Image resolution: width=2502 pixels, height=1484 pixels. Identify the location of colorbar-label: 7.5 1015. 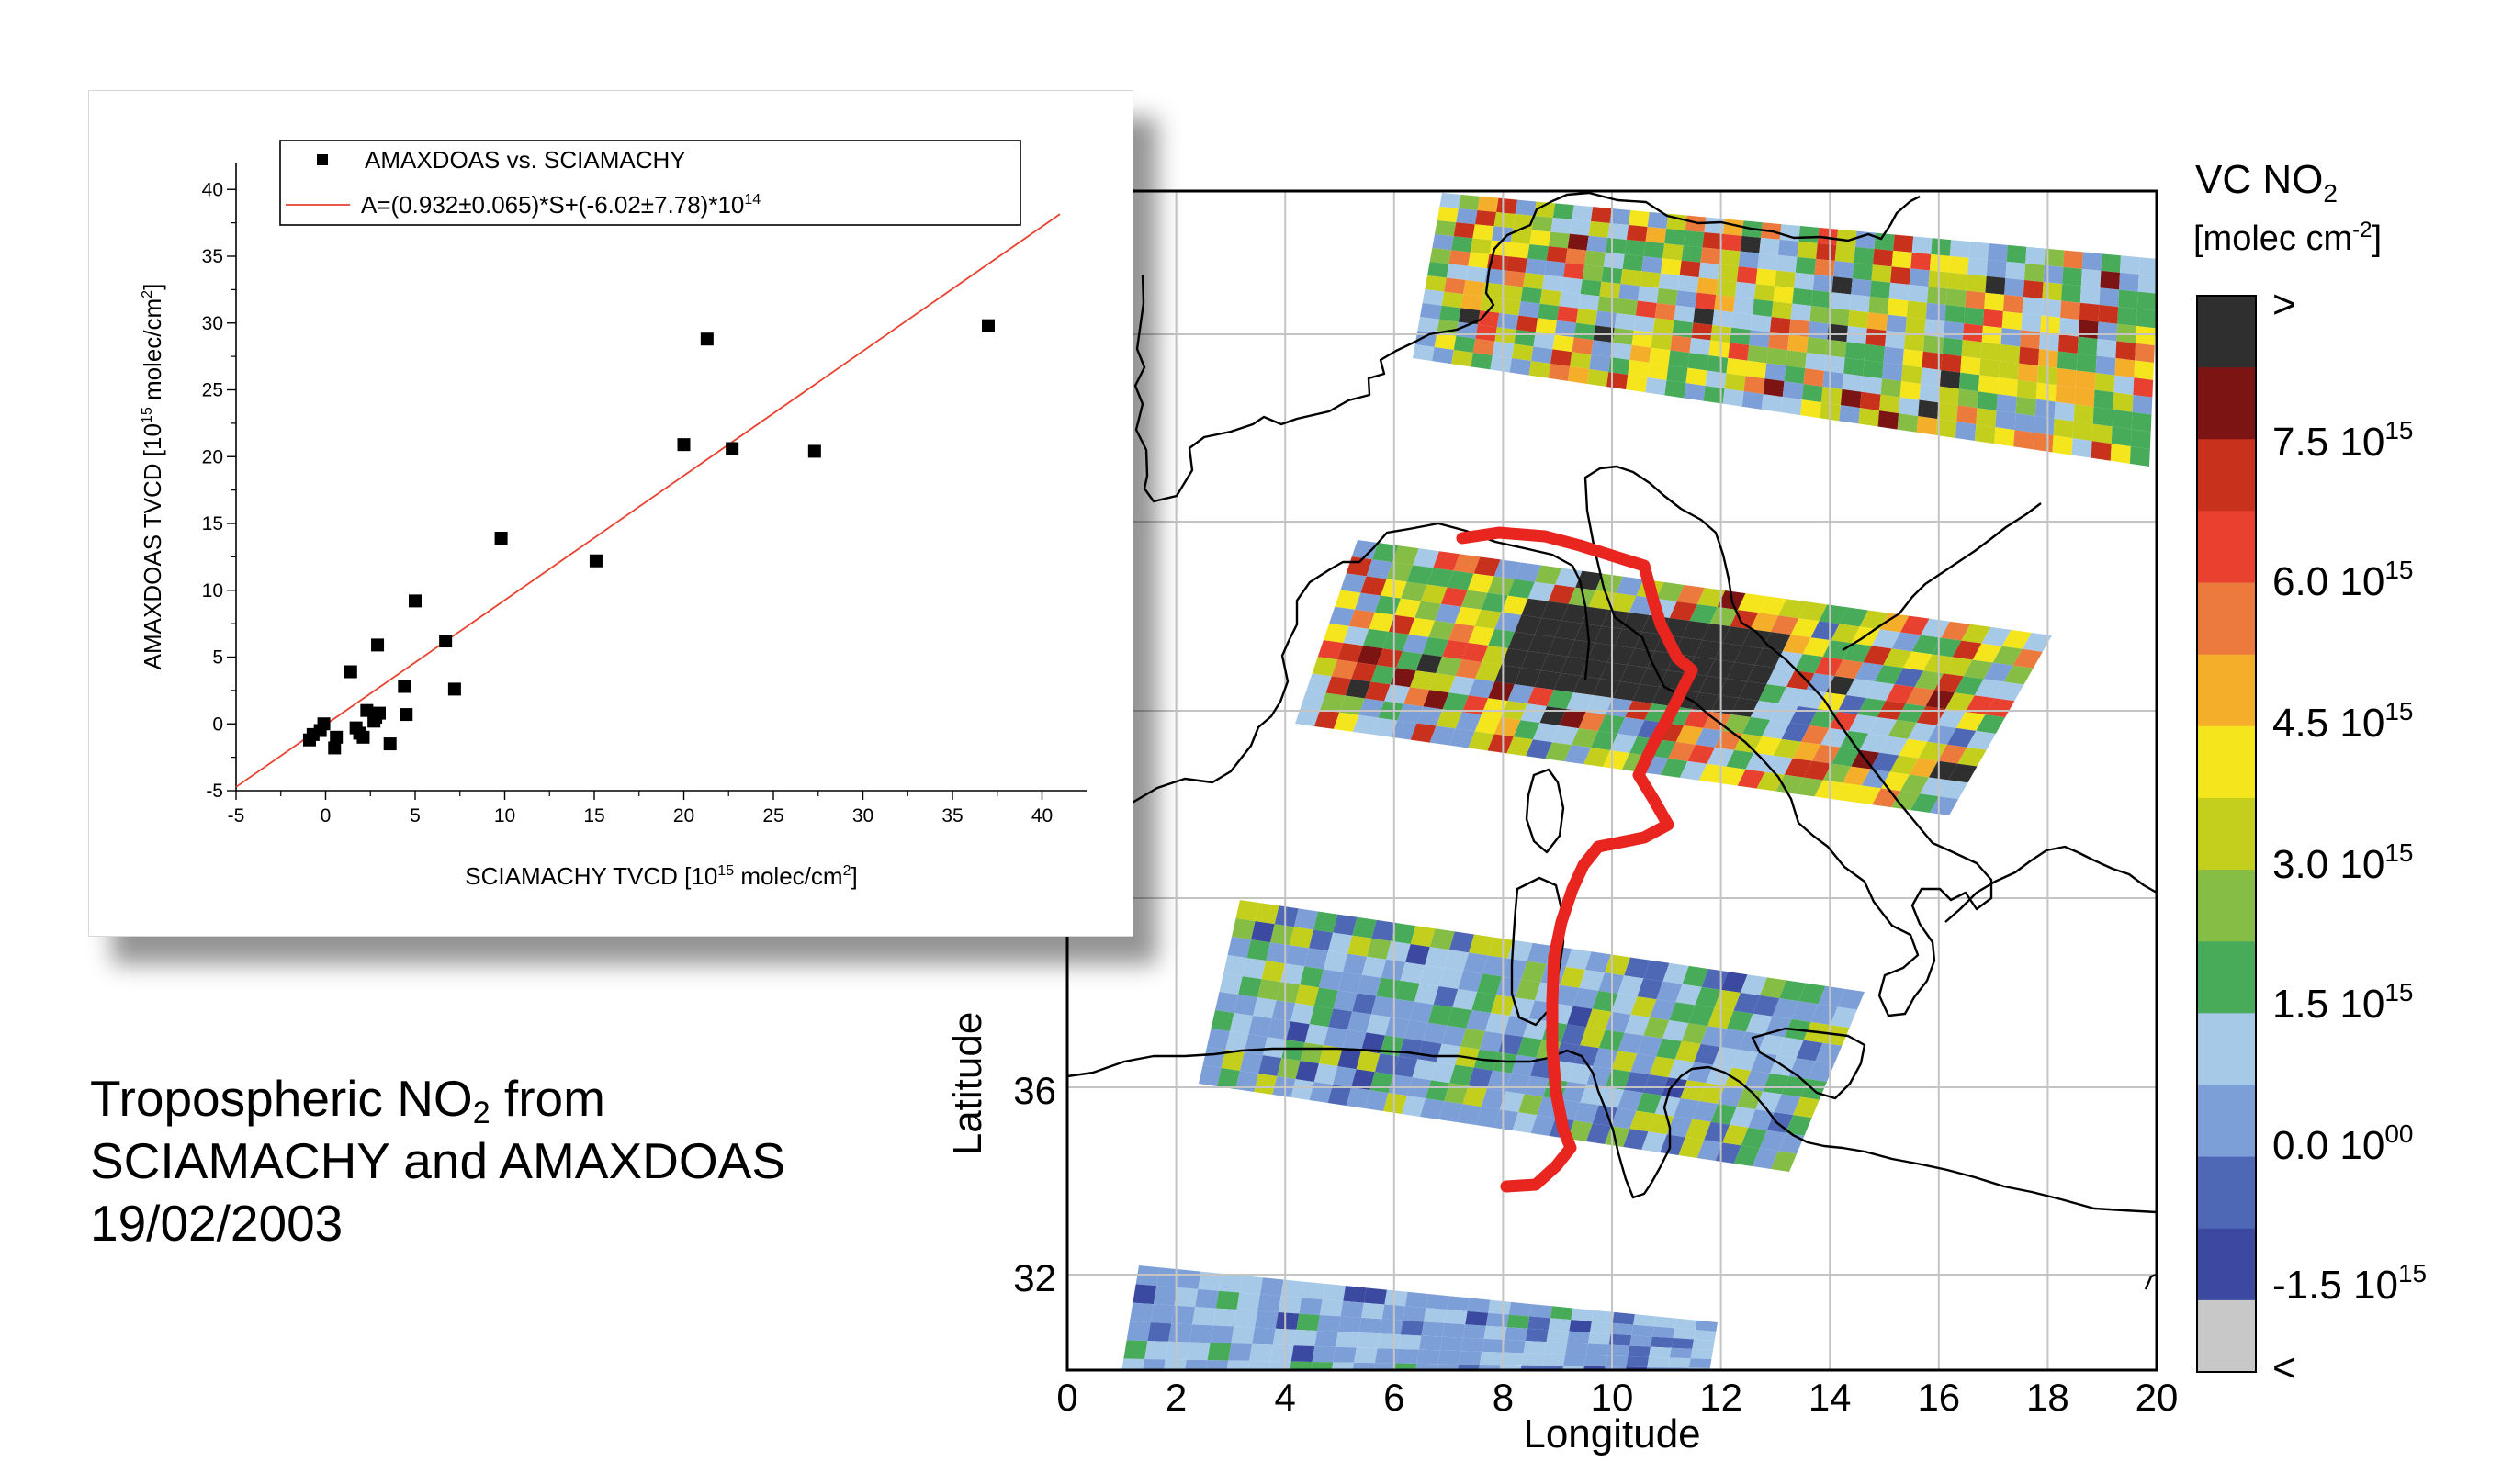
(2343, 441).